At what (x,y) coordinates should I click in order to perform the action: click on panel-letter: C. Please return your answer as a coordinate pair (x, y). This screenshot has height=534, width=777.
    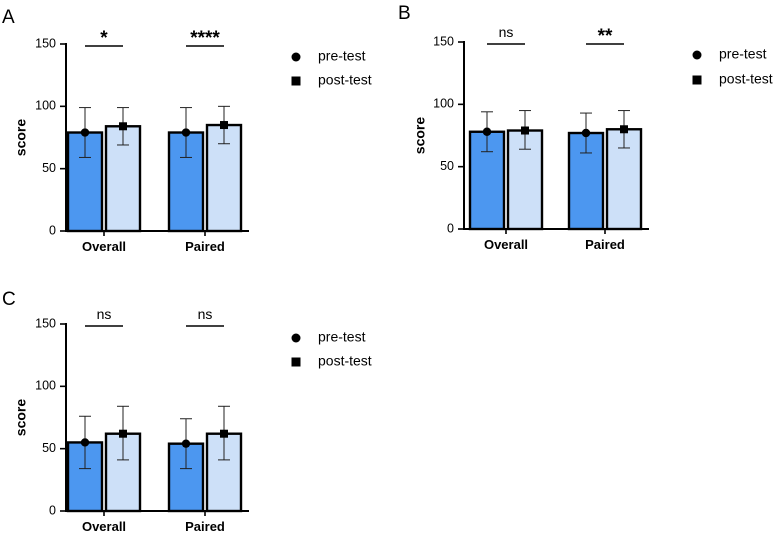
    Looking at the image, I should click on (9, 299).